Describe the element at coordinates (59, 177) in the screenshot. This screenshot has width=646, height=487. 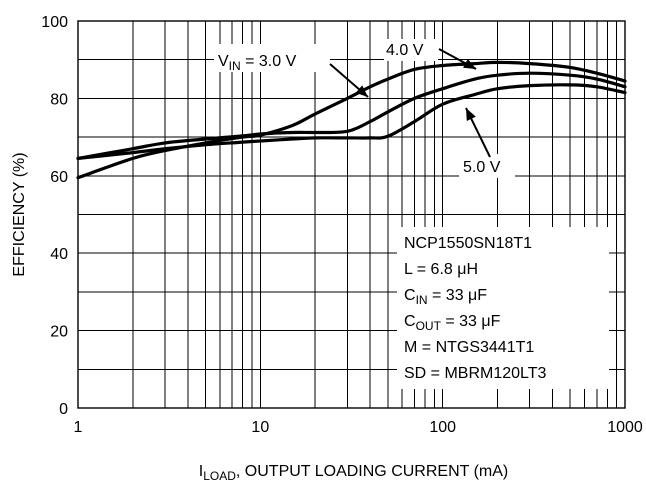
I see `y-tick-label: 60` at that location.